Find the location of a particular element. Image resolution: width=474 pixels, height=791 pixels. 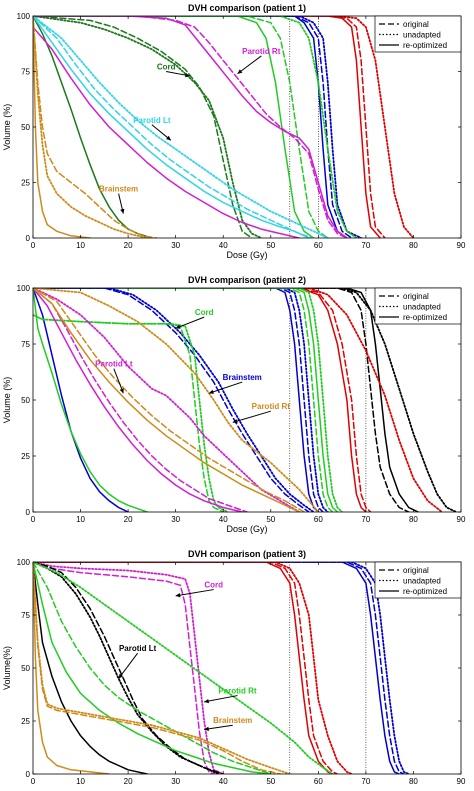

annotation-label: Parotid Rt is located at coordinates (271, 406).